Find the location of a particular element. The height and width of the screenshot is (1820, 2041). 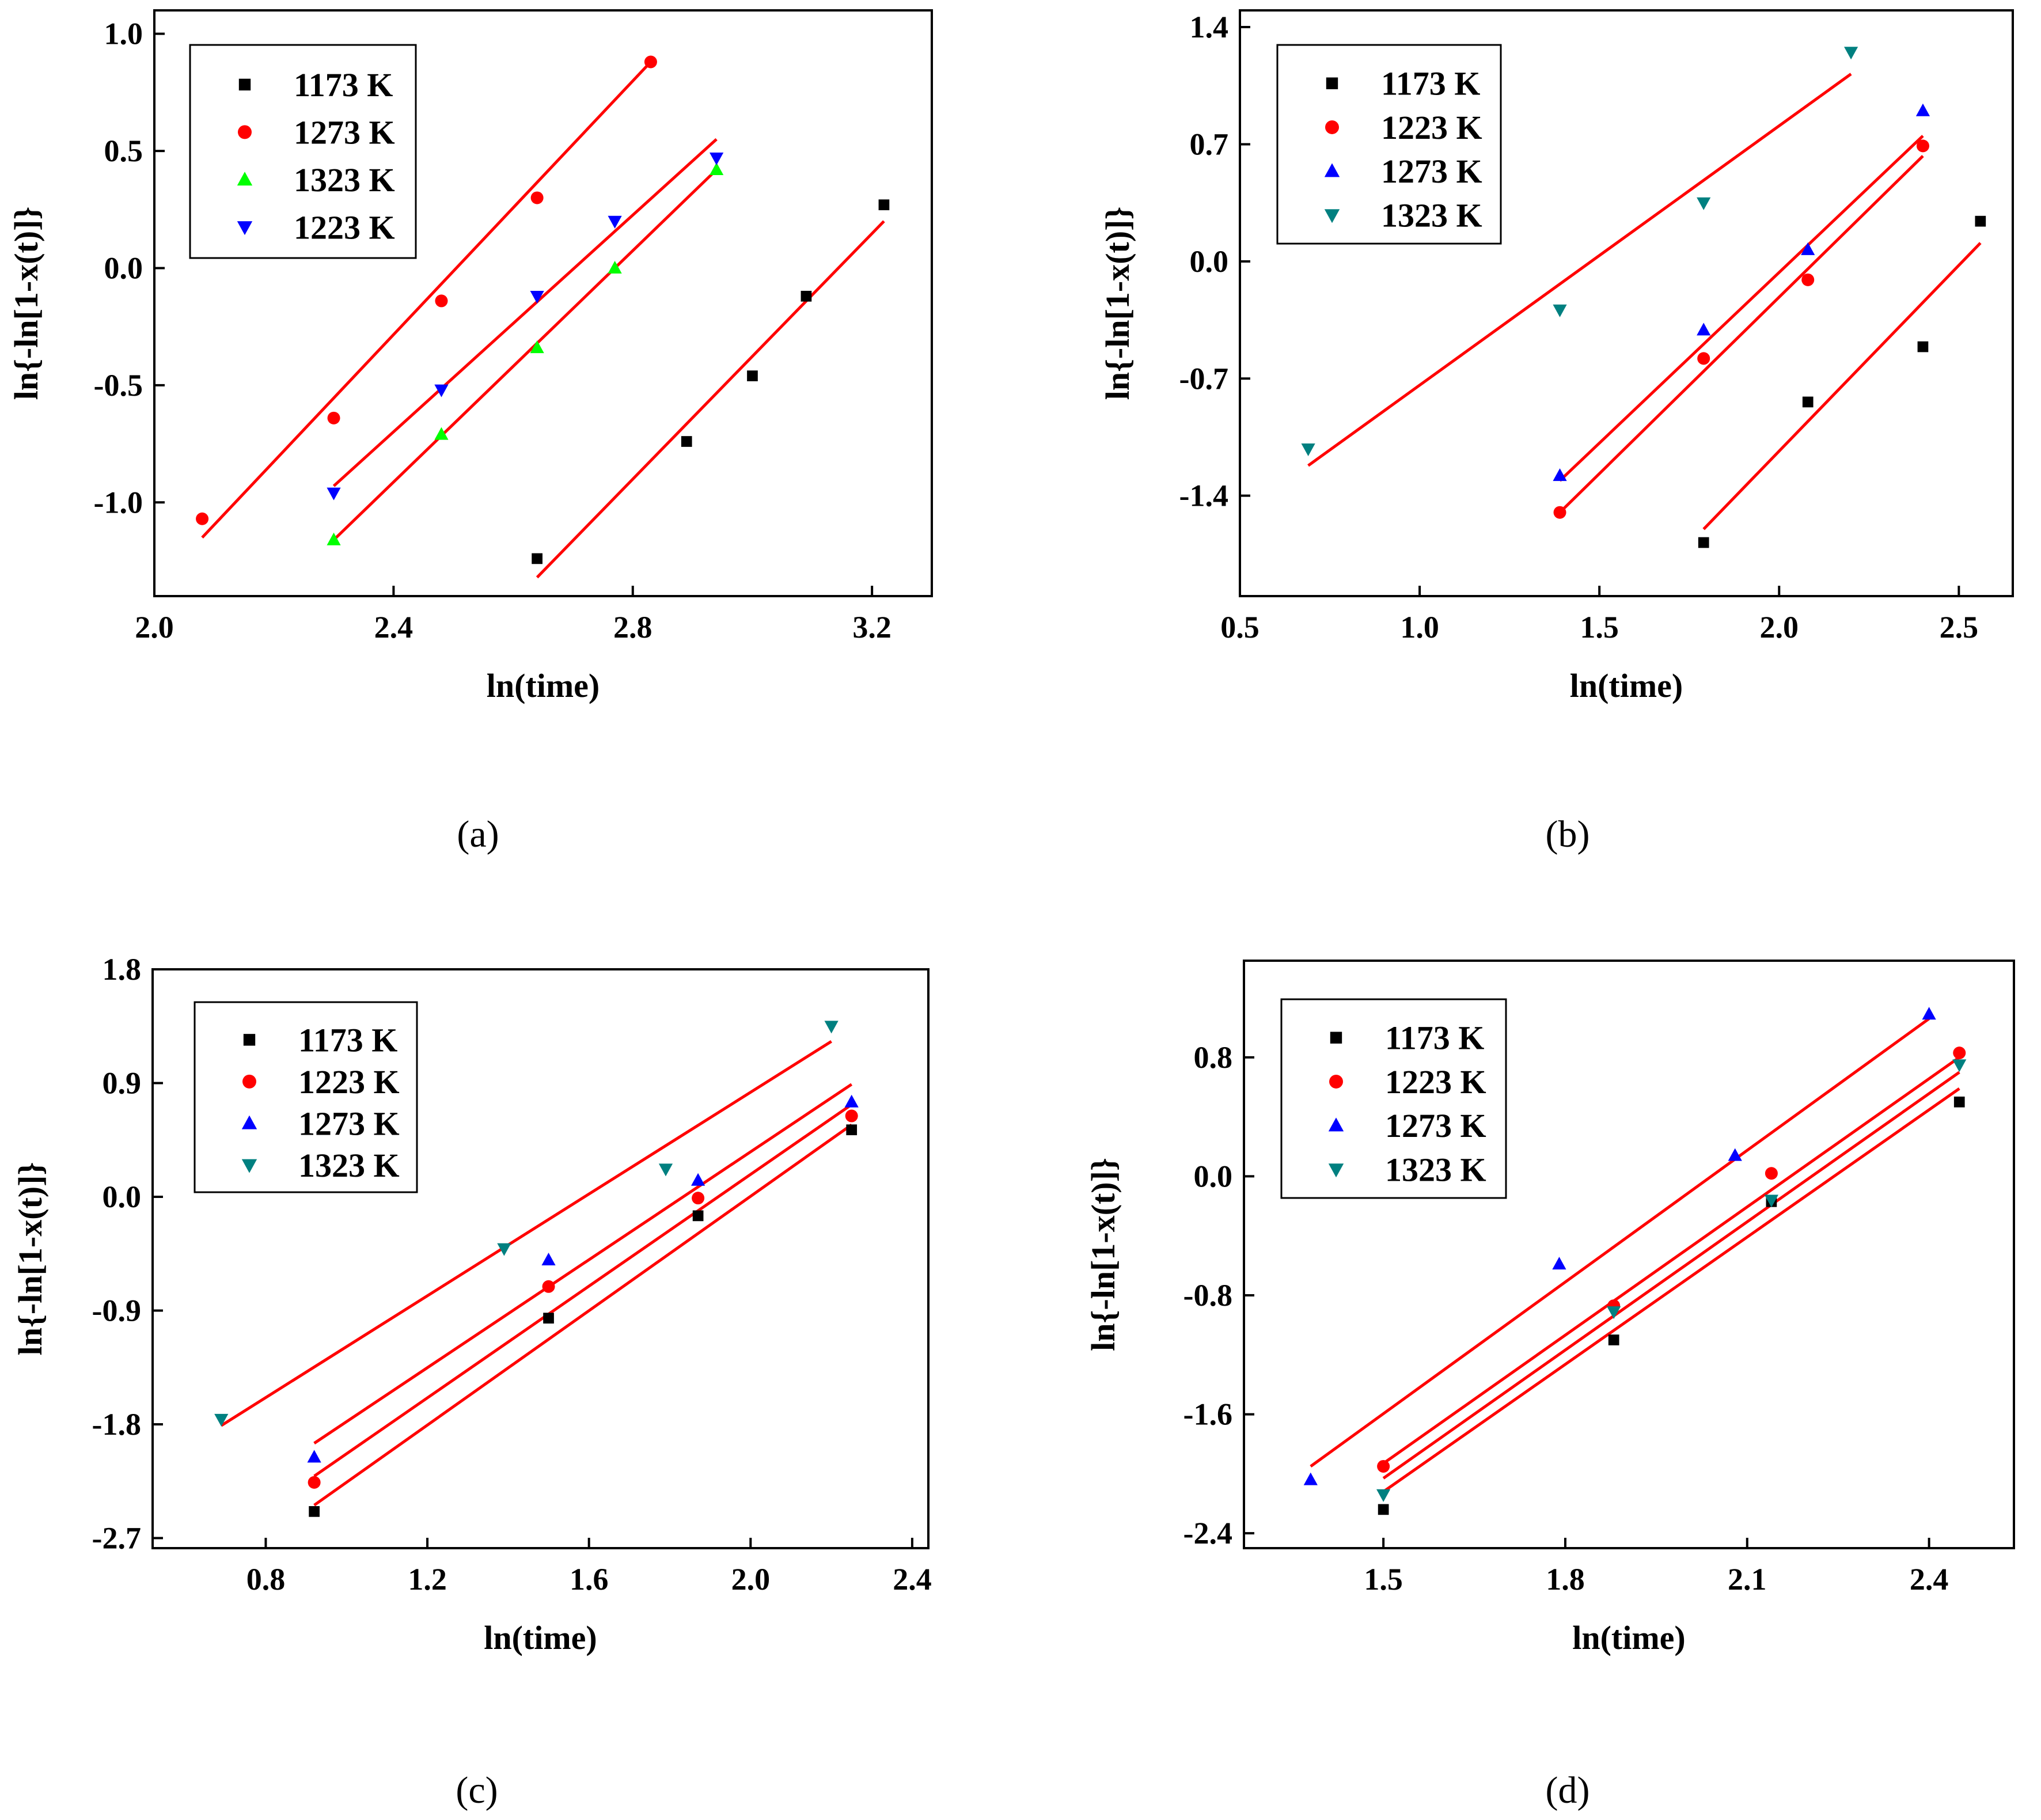

legend-label: 1323 K is located at coordinates (349, 1165).